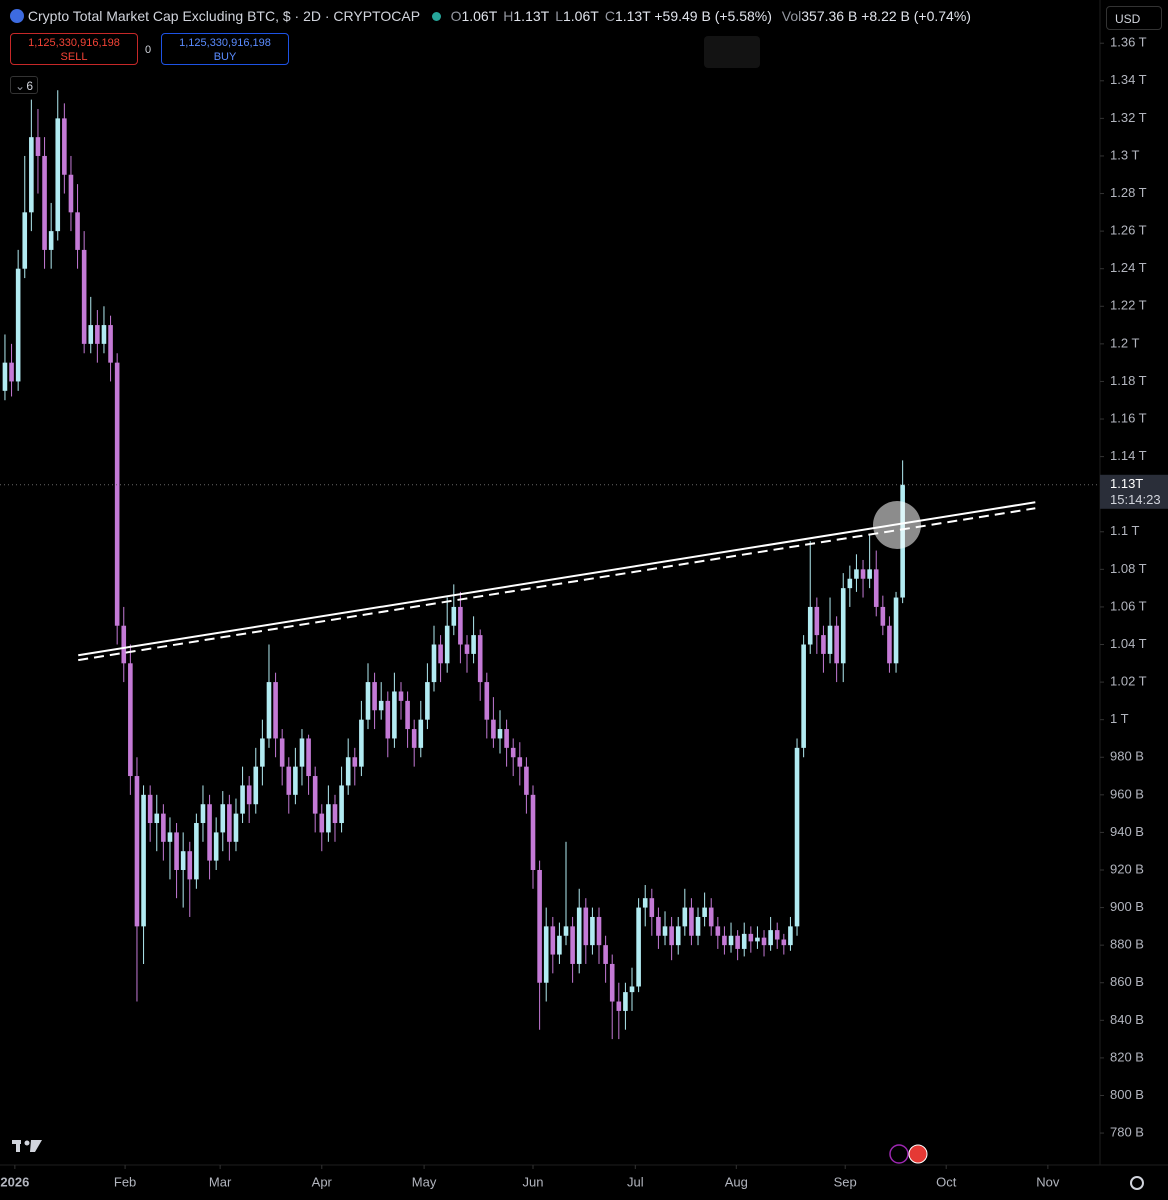 The width and height of the screenshot is (1168, 1200). I want to click on y-tick-label: 920 B, so click(1127, 868).